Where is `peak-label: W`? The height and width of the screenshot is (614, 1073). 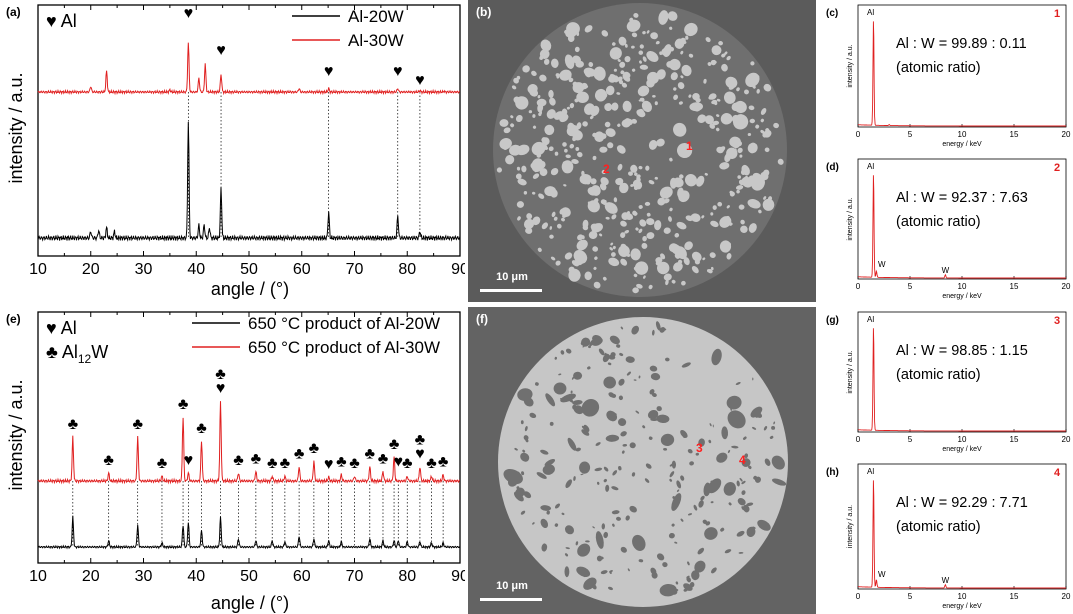 peak-label: W is located at coordinates (946, 580).